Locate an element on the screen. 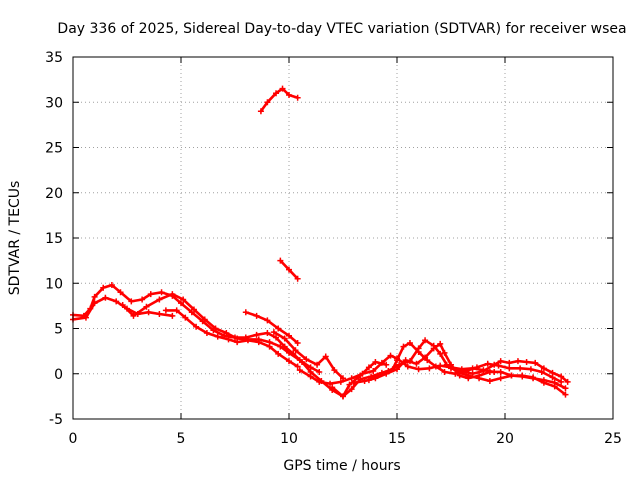 This screenshot has width=640, height=480. y-tick-label: -5 is located at coordinates (56, 420).